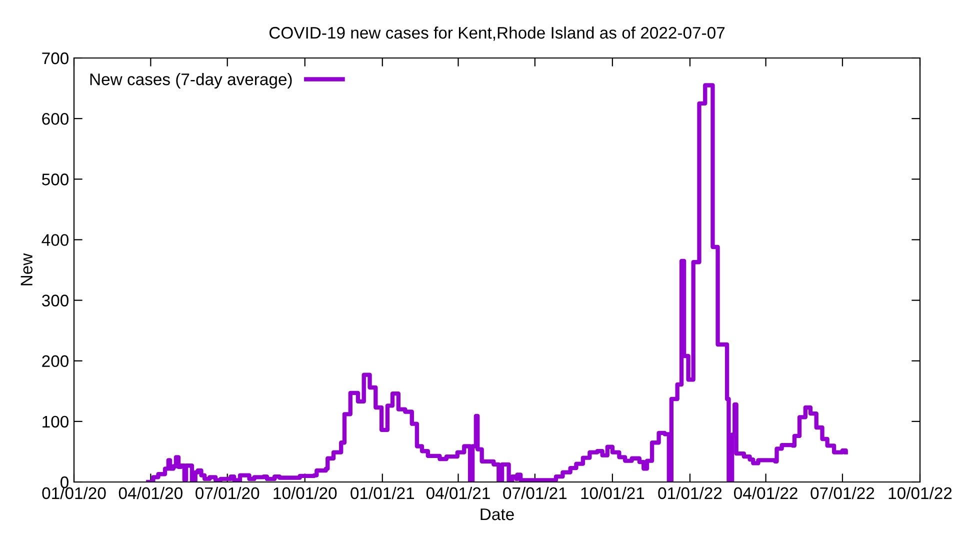 This screenshot has height=540, width=960. I want to click on y-tick-label: 400, so click(55, 240).